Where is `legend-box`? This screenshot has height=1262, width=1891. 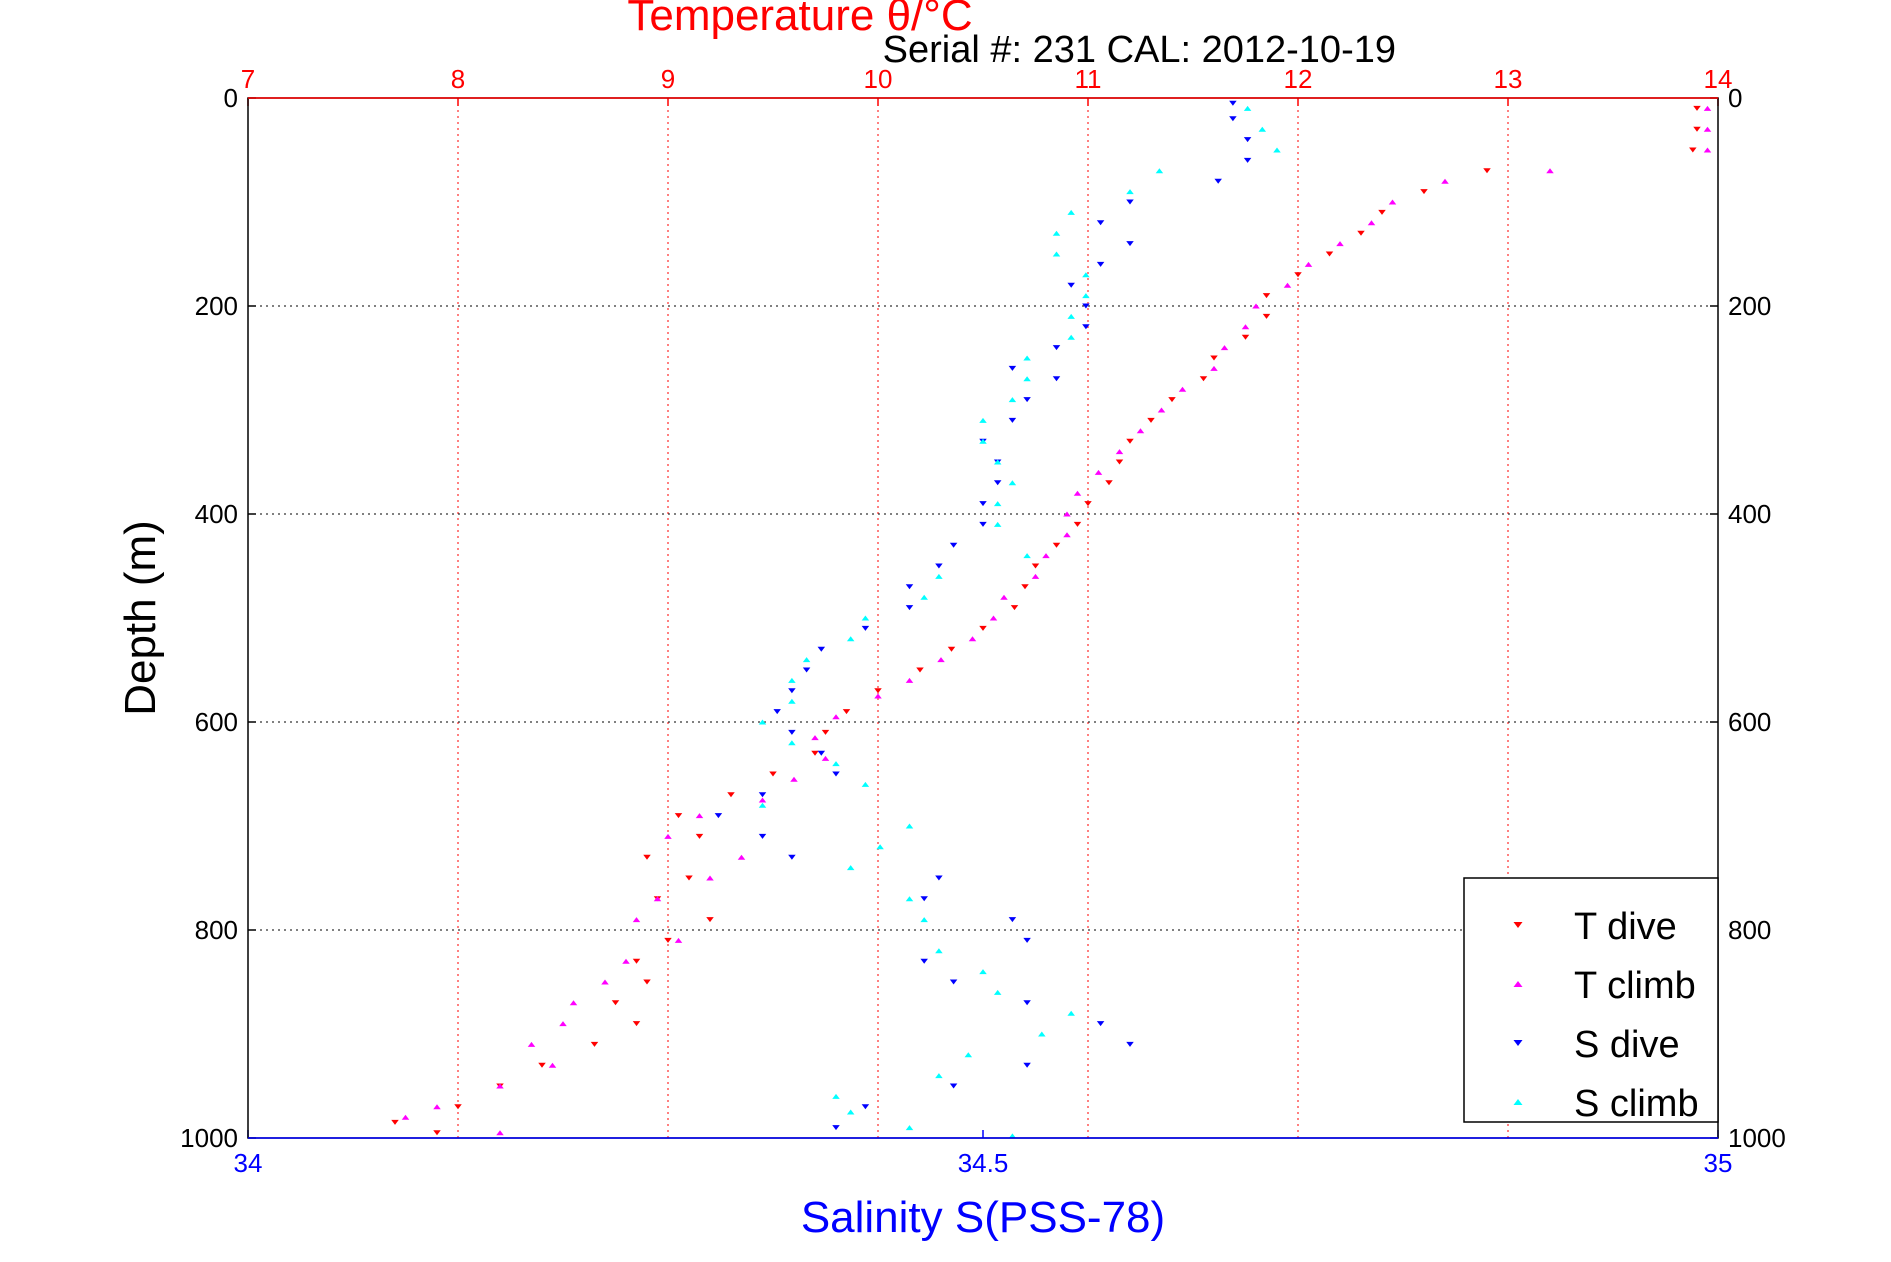 legend-box is located at coordinates (1591, 1000).